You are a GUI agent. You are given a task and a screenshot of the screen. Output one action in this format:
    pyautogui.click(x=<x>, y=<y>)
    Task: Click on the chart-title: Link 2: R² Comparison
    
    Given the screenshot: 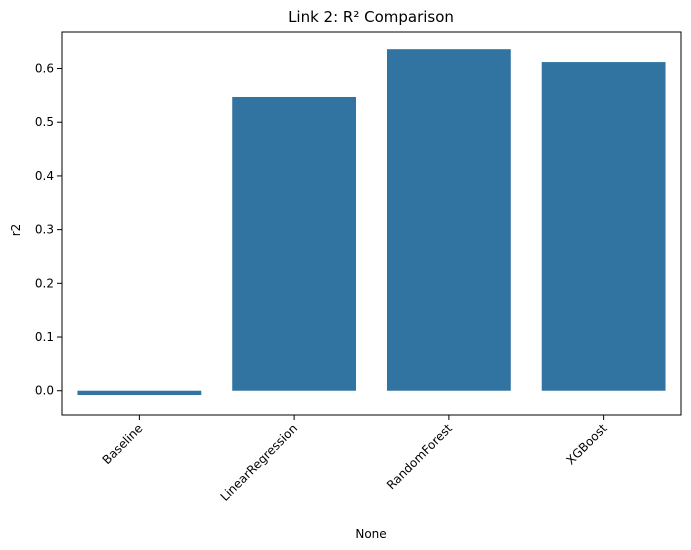 What is the action you would take?
    pyautogui.click(x=371, y=17)
    